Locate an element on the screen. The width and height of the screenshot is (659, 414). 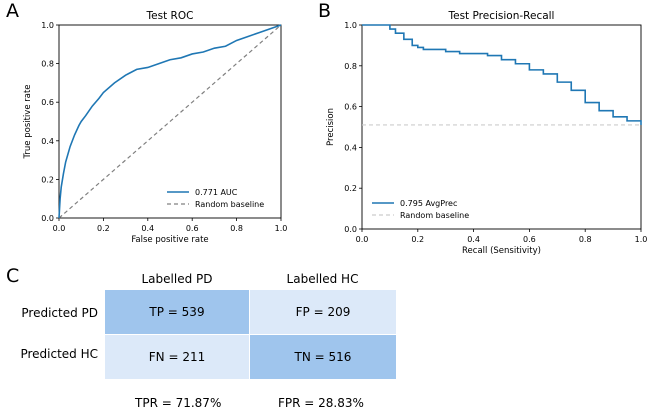
cell-tn: TN = 516 is located at coordinates (323, 357).